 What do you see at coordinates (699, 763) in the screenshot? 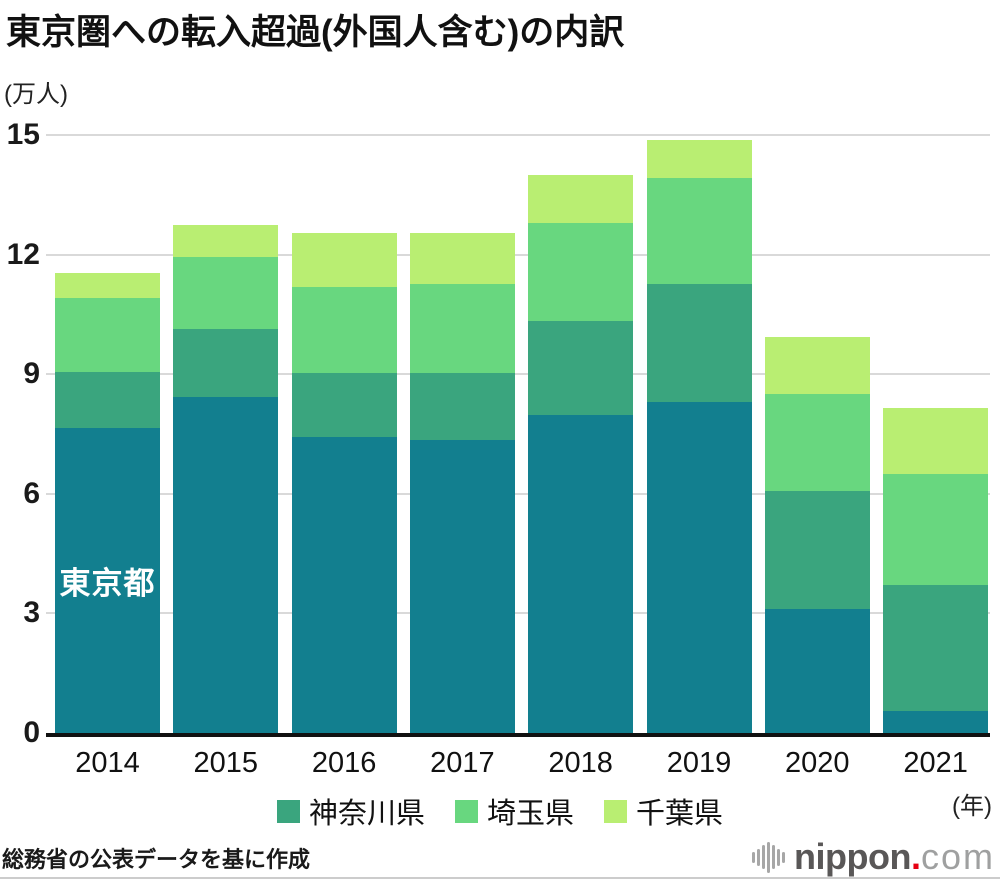
I see `x-tick-label-2019: 2019` at bounding box center [699, 763].